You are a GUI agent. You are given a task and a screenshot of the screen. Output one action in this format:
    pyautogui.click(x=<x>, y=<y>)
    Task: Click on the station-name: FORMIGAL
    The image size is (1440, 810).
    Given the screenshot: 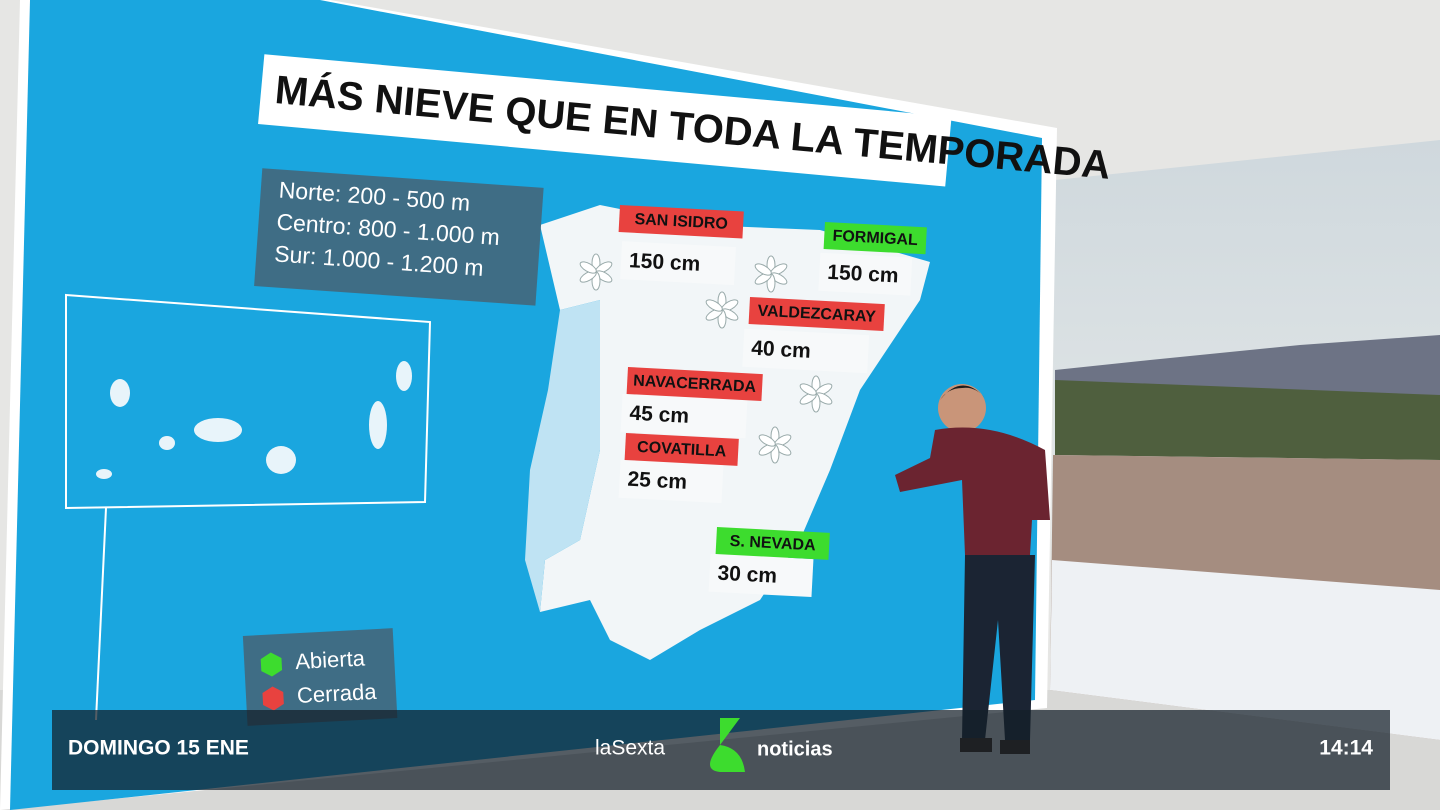 What is the action you would take?
    pyautogui.click(x=875, y=238)
    